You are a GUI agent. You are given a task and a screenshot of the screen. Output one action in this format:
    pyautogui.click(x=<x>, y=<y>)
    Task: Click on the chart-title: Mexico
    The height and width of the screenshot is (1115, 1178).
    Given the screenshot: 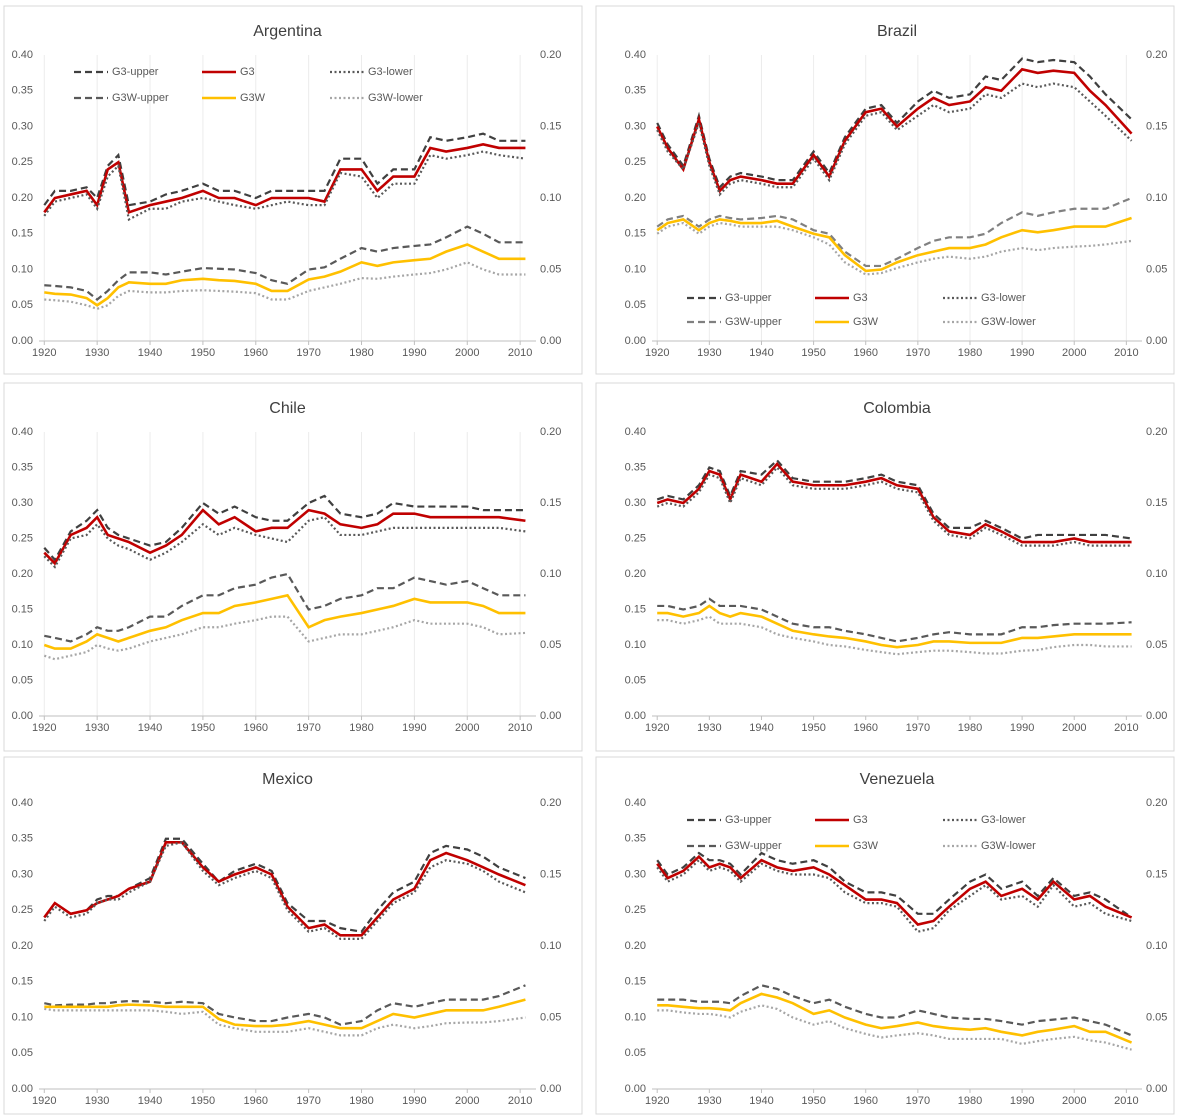 What is the action you would take?
    pyautogui.click(x=287, y=779)
    